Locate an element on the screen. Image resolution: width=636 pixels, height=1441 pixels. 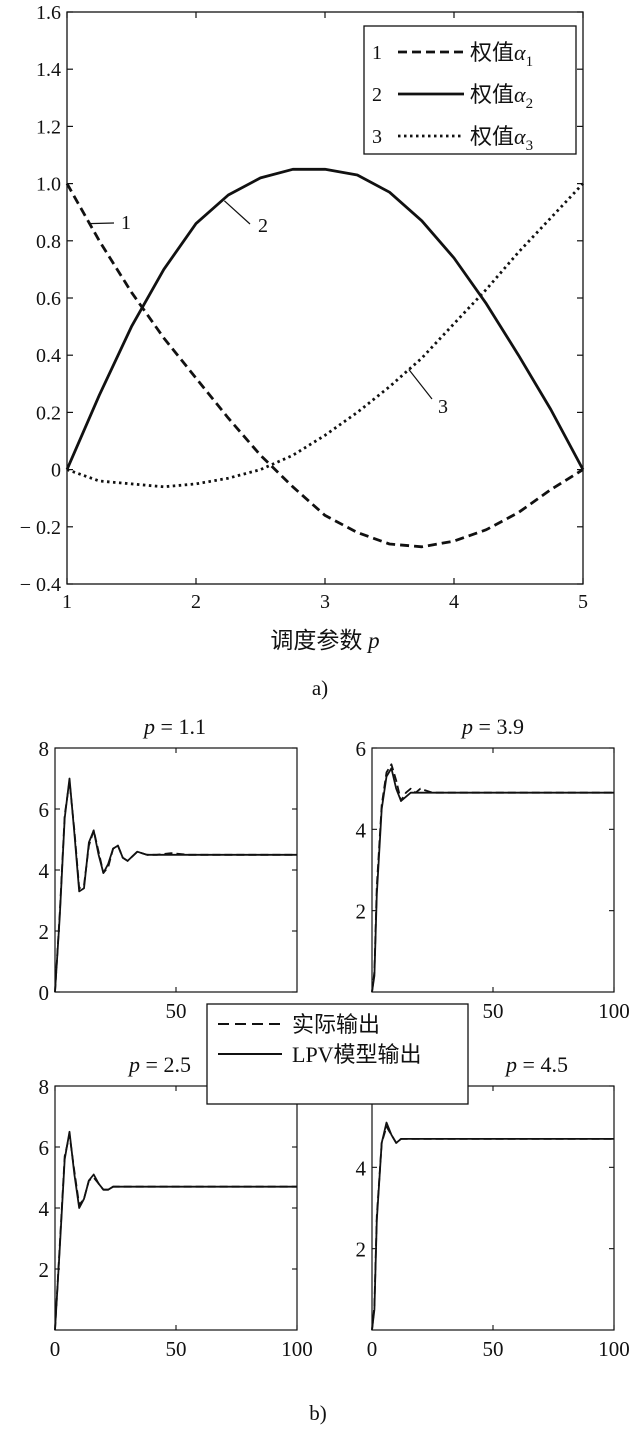
y-tick-label: 1.6 is located at coordinates (48, 13).